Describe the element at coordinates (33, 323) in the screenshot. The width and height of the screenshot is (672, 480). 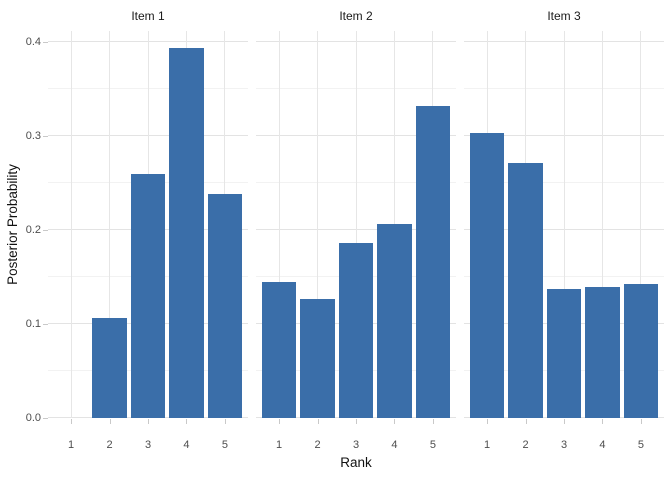
I see `y-tick-label: 0.1` at that location.